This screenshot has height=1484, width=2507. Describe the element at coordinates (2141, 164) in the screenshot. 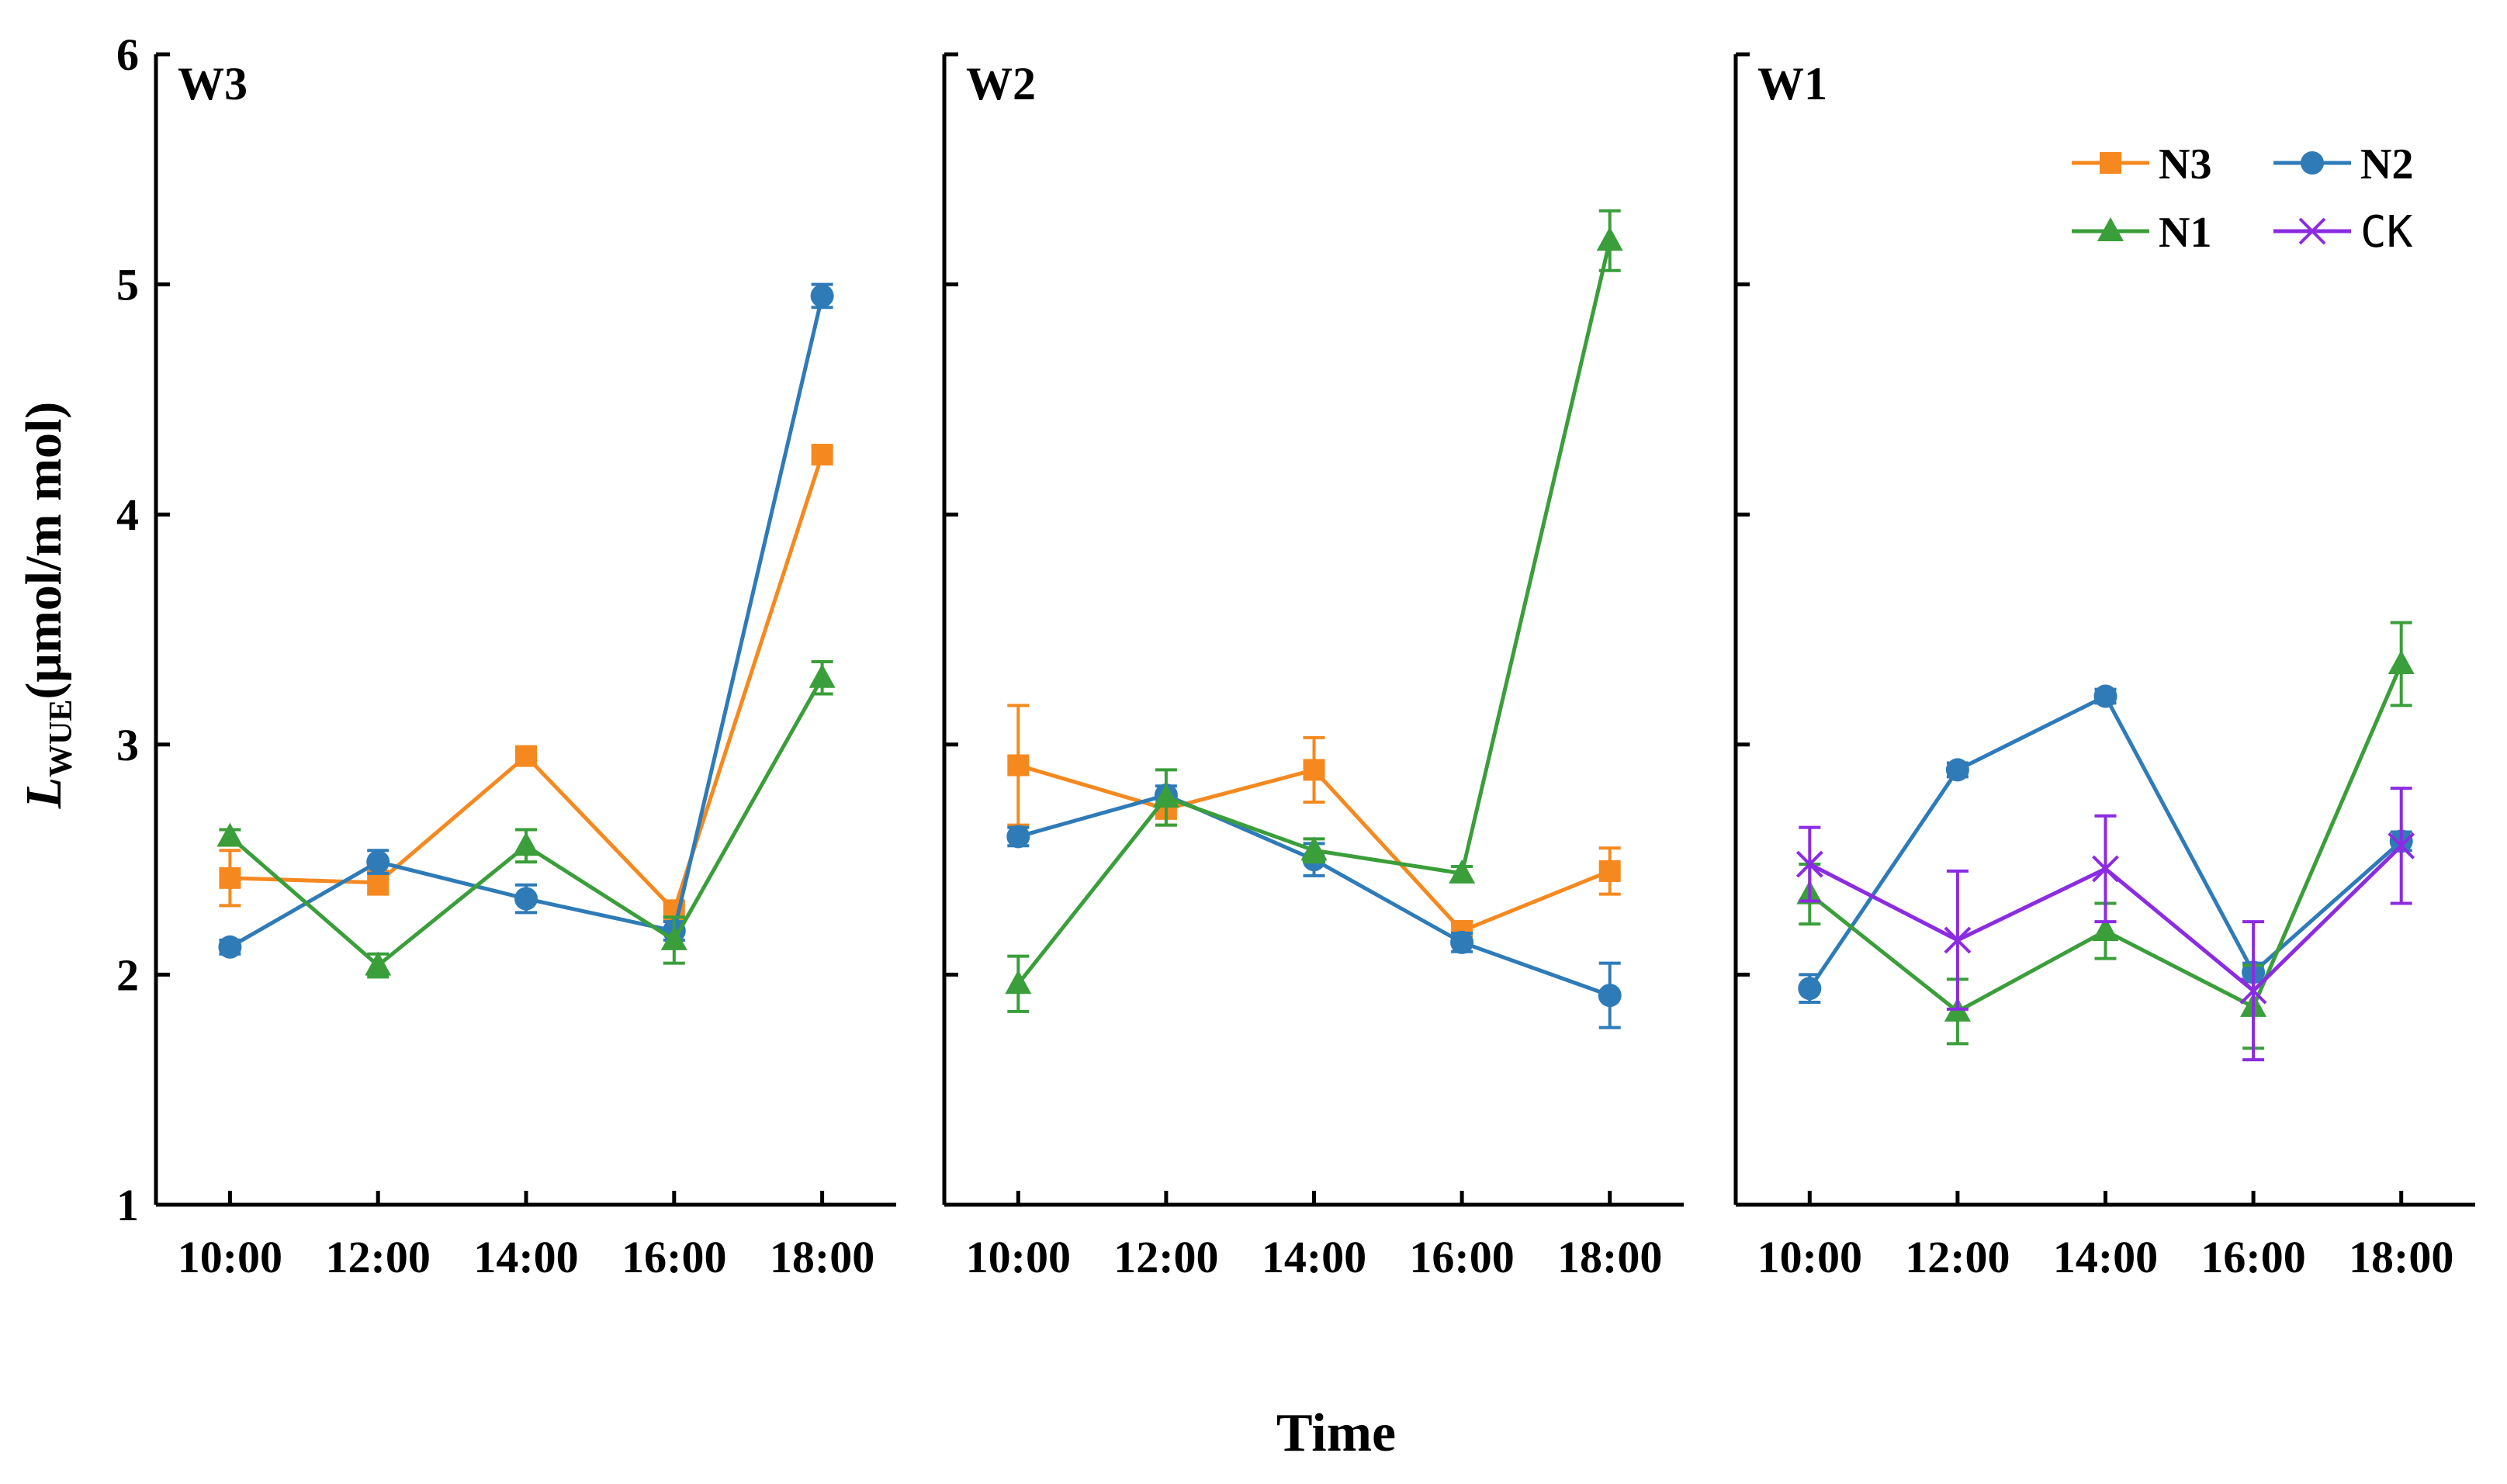

I see `legend-item-n3: N3` at that location.